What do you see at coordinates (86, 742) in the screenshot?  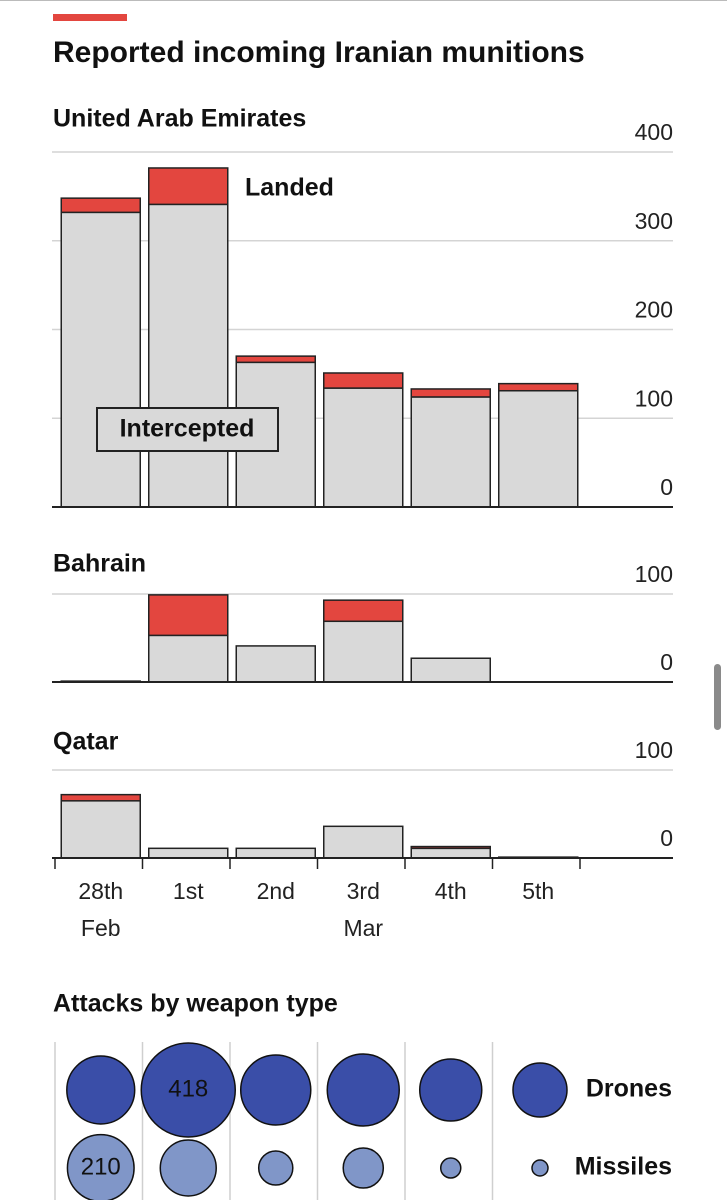 I see `chart-subtitle: Qatar` at bounding box center [86, 742].